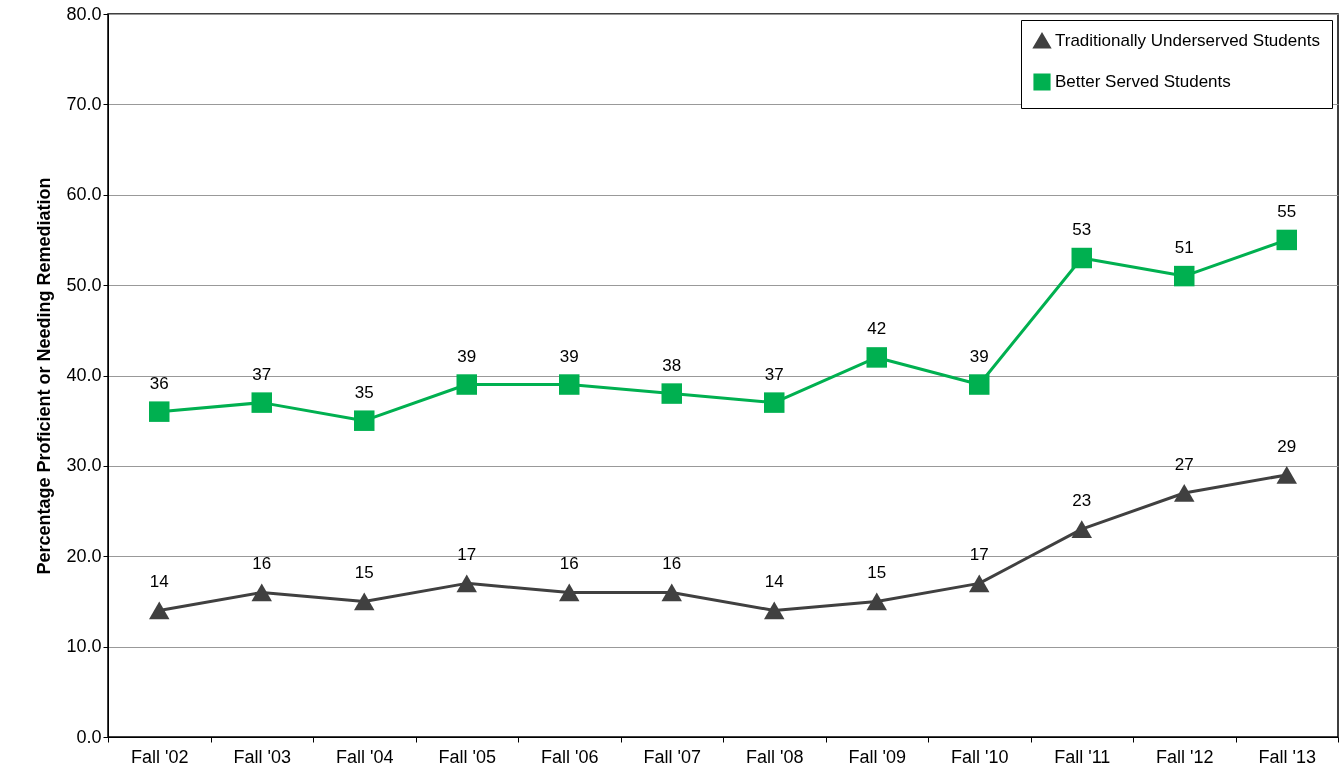 Image resolution: width=1343 pixels, height=782 pixels. What do you see at coordinates (672, 365) in the screenshot?
I see `data-label: 38` at bounding box center [672, 365].